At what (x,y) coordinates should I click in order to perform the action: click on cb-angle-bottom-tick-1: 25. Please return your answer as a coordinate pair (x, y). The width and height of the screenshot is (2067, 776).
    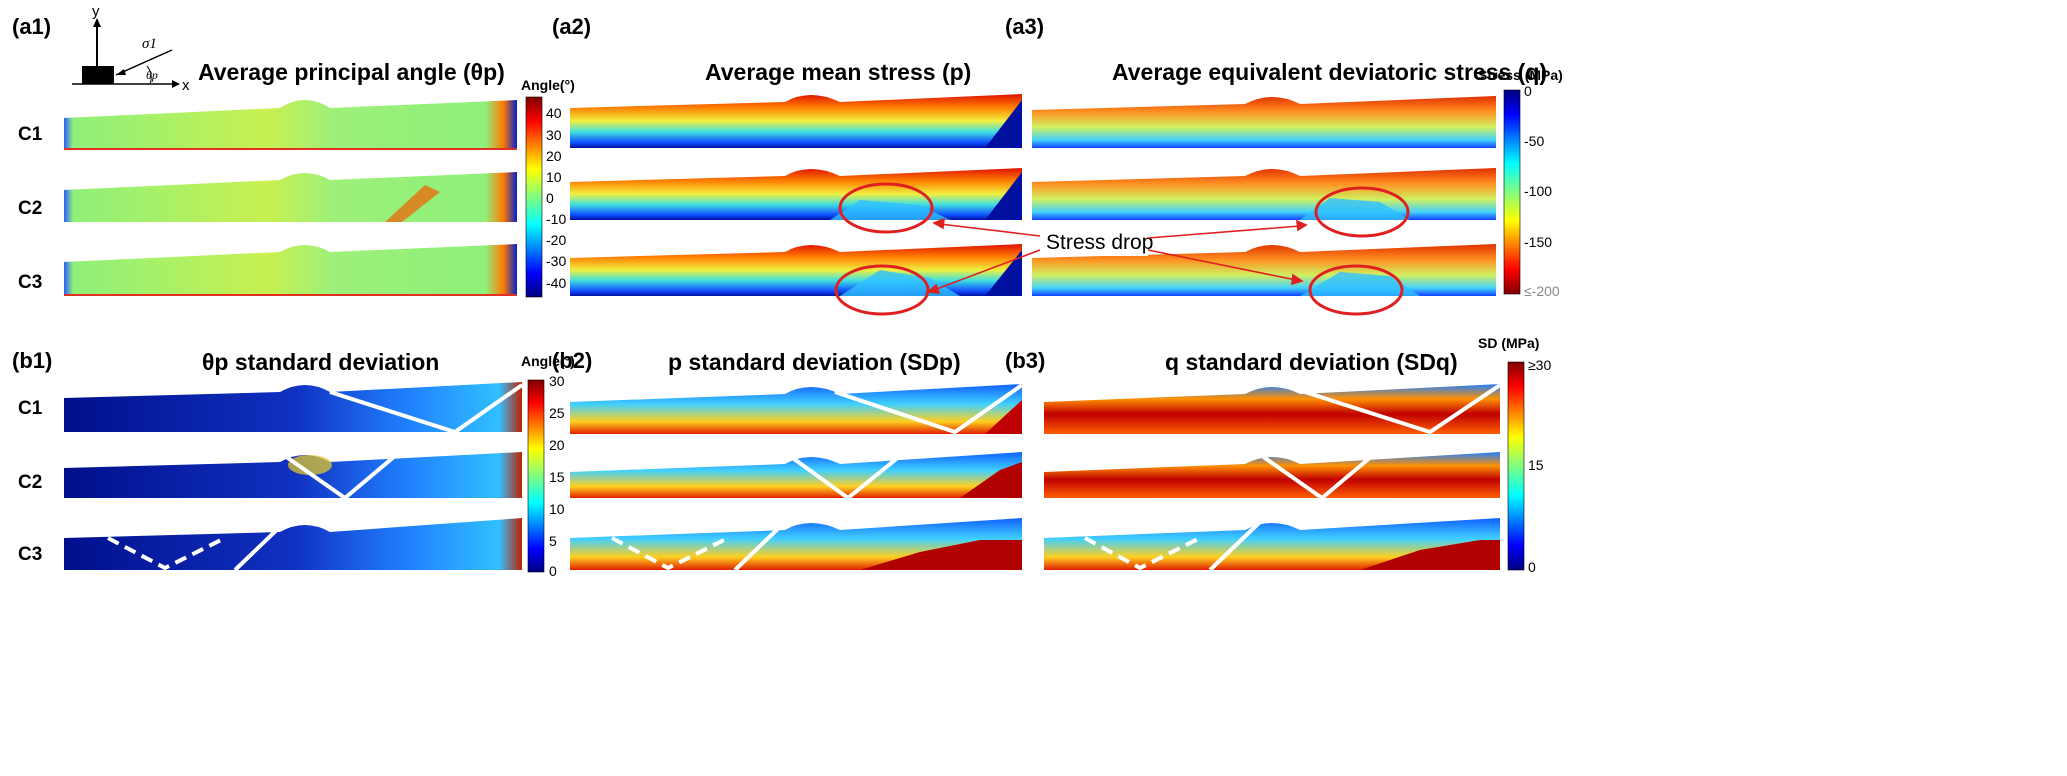
    Looking at the image, I should click on (557, 413).